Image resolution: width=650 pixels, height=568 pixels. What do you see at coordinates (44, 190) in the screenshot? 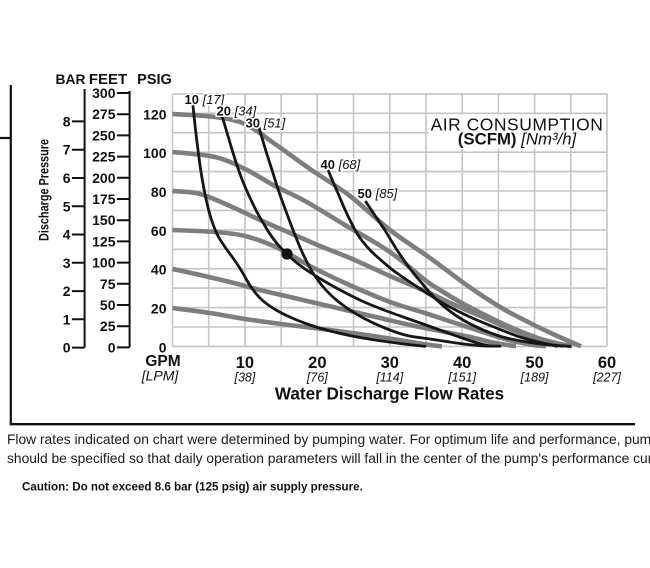
I see `svg-text: Discharge Pressure` at bounding box center [44, 190].